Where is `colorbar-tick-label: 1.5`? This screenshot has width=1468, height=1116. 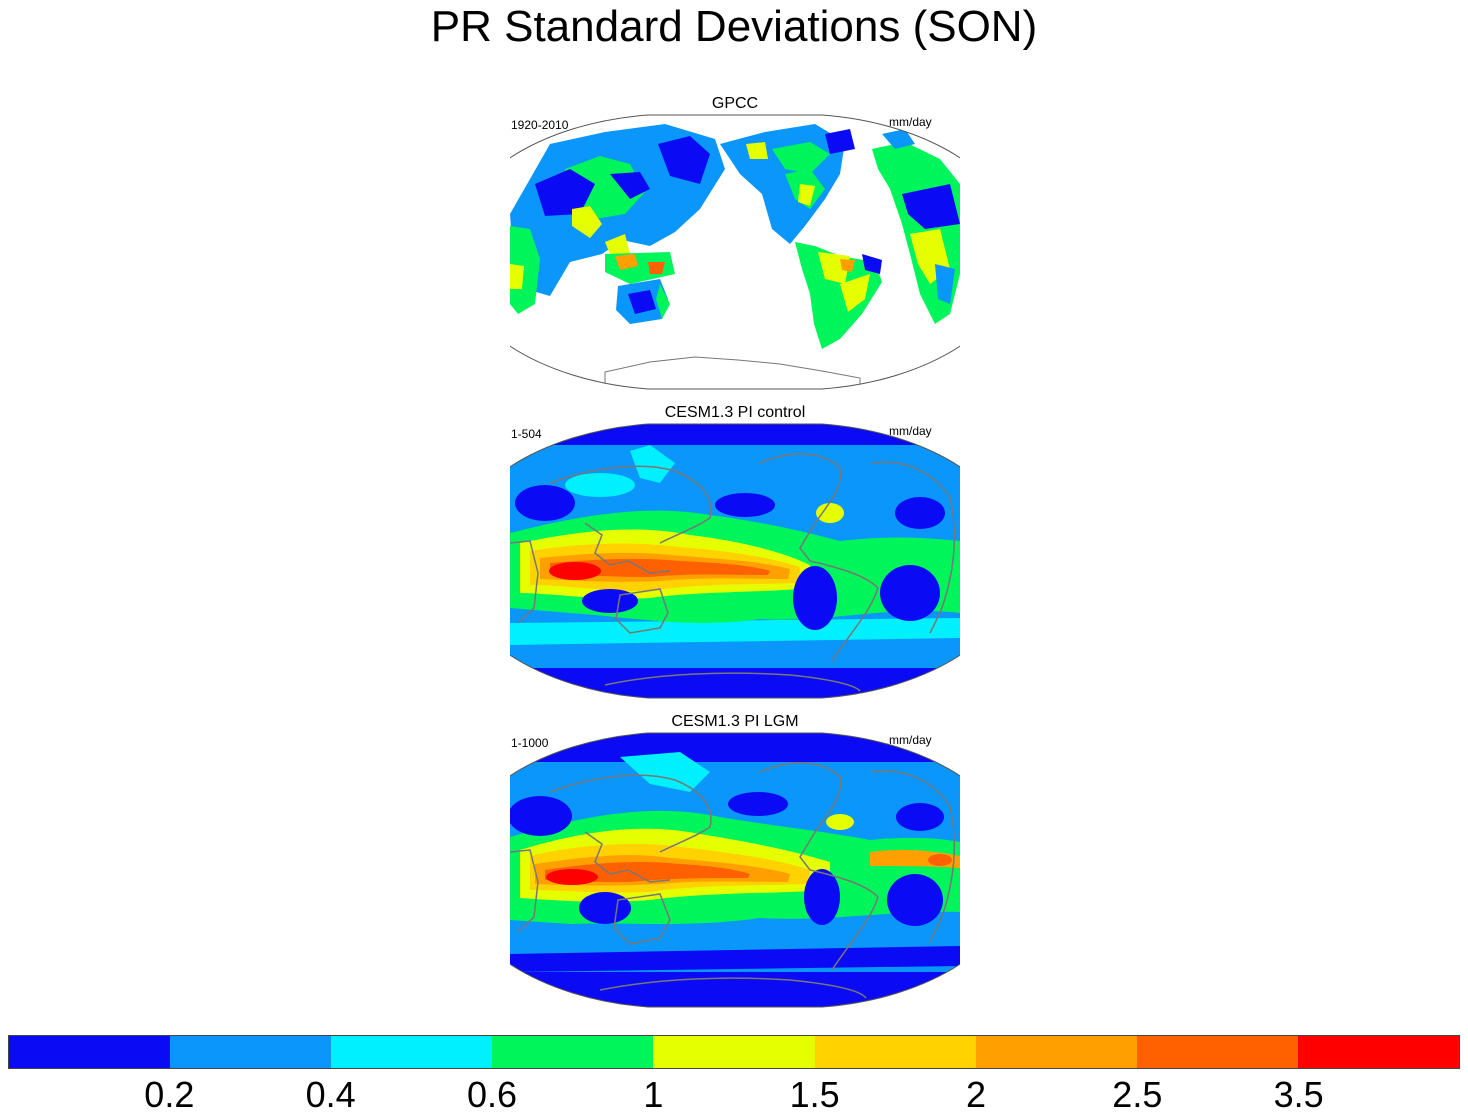
colorbar-tick-label: 1.5 is located at coordinates (814, 1094).